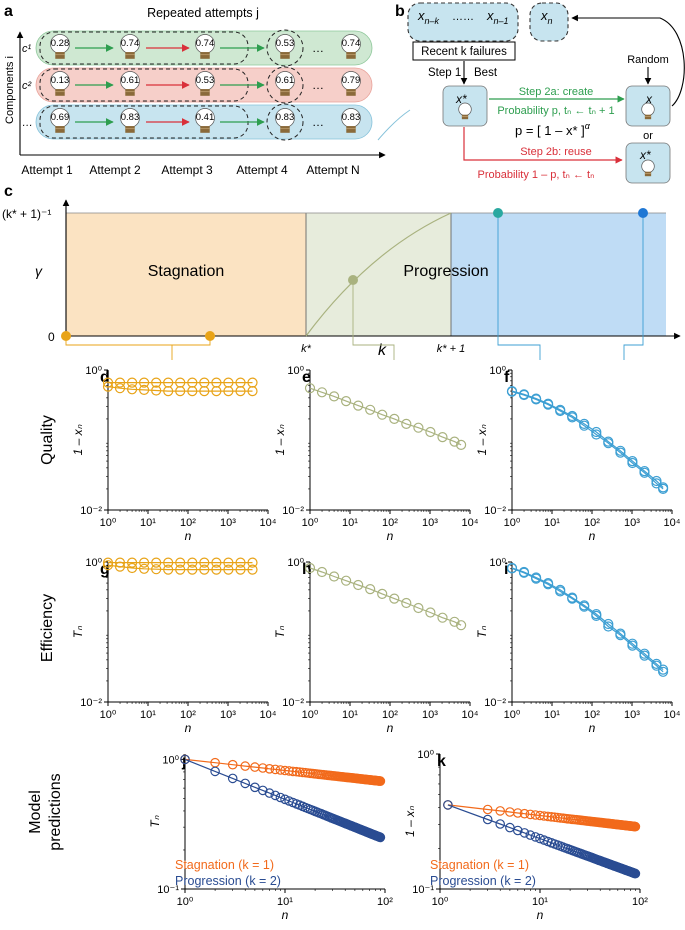 The image size is (685, 930). What do you see at coordinates (479, 865) in the screenshot?
I see `legend-entry: Stagnation (k = 1)` at bounding box center [479, 865].